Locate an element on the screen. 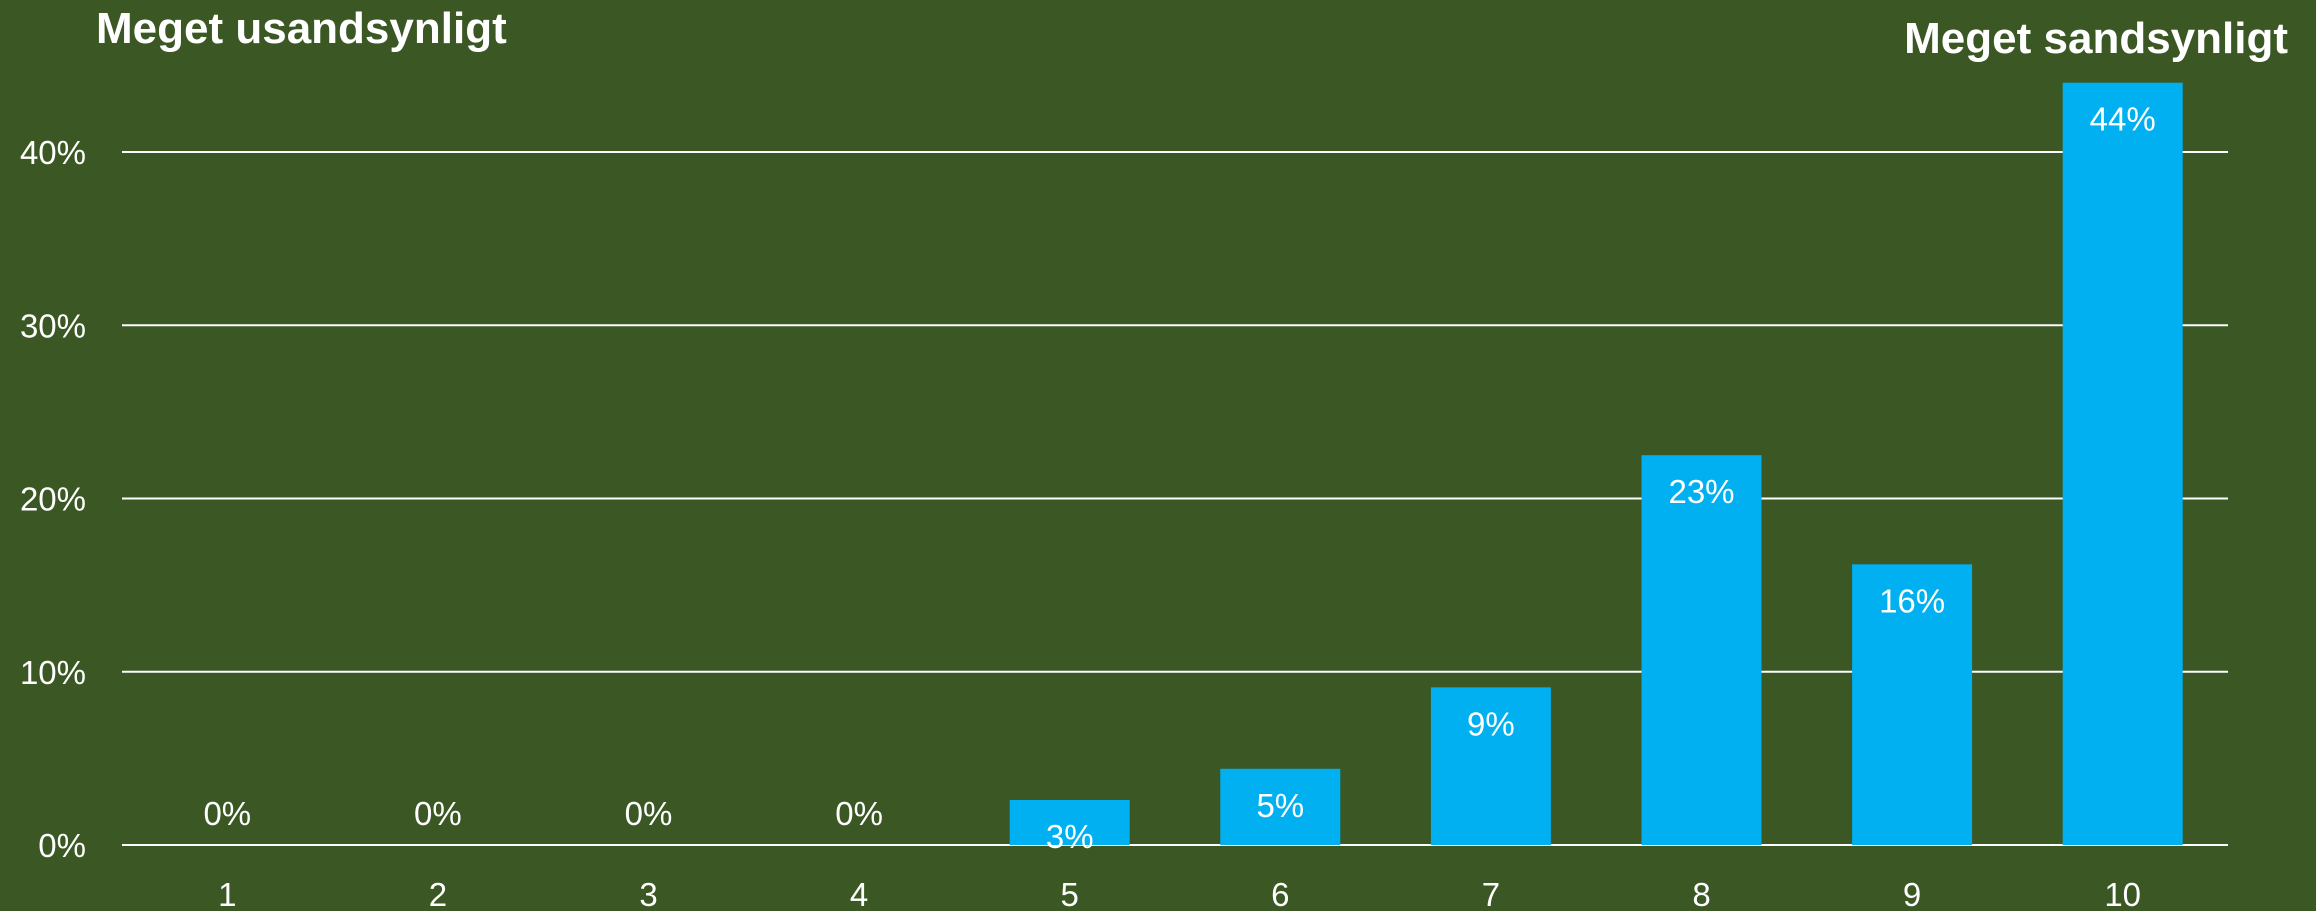 Image resolution: width=2316 pixels, height=911 pixels. x-tick-label: 8 is located at coordinates (1701, 893).